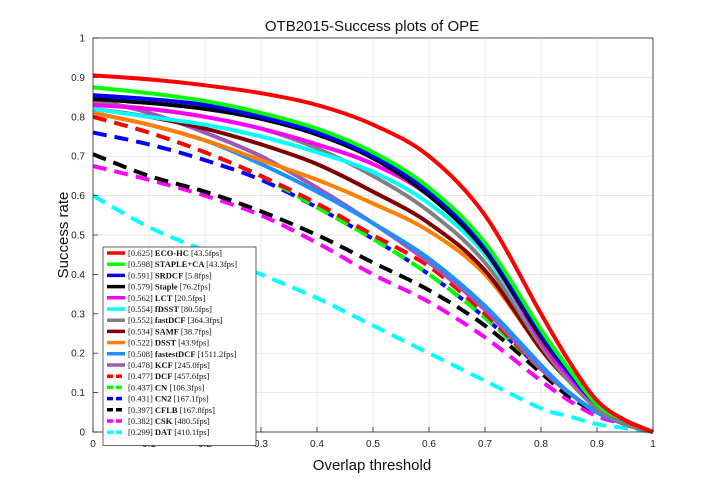 Image resolution: width=720 pixels, height=486 pixels. What do you see at coordinates (78, 157) in the screenshot?
I see `y-tick-label: 0.7` at bounding box center [78, 157].